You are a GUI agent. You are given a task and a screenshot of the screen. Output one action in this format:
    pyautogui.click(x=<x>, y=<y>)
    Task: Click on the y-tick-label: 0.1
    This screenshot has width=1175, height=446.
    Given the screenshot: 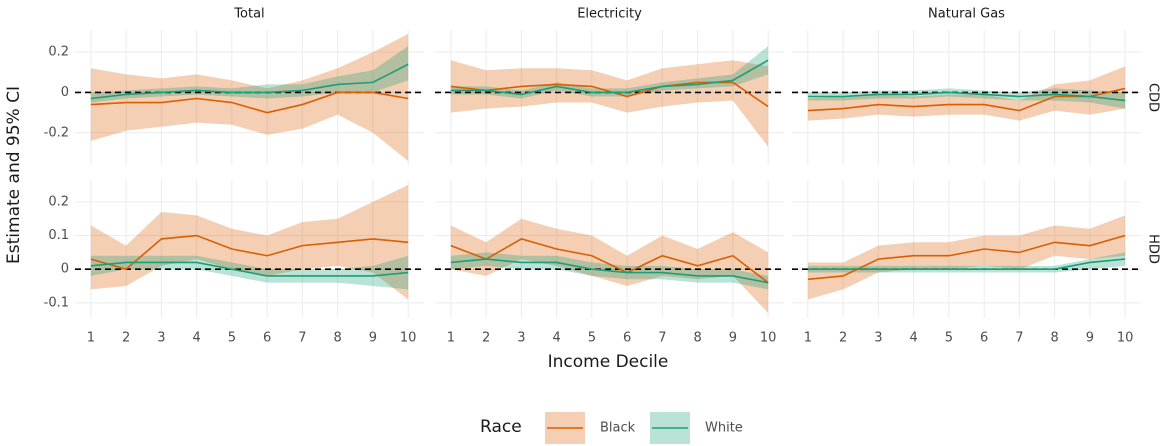 What is the action you would take?
    pyautogui.click(x=58, y=235)
    